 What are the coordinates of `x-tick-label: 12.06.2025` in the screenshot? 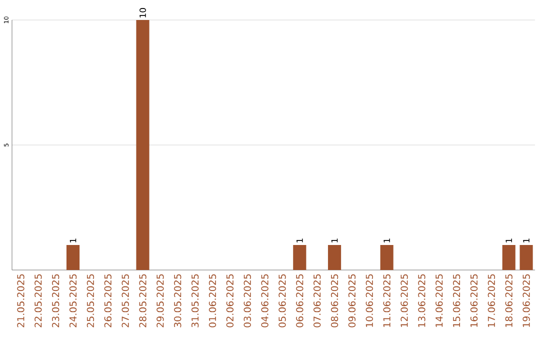 It's located at (404, 300).